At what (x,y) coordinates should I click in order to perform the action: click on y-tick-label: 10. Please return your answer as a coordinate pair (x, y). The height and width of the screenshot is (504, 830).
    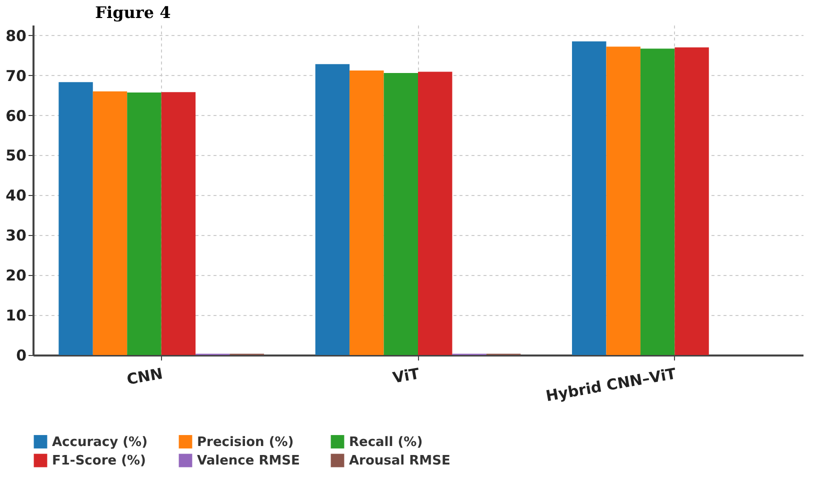
    Looking at the image, I should click on (16, 315).